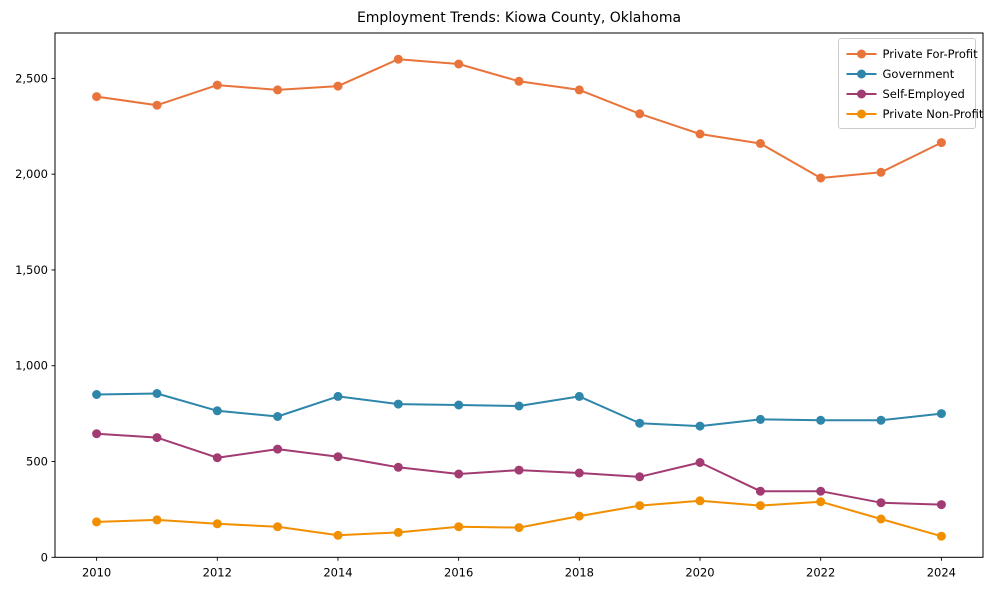 The width and height of the screenshot is (1000, 600). Describe the element at coordinates (700, 426) in the screenshot. I see `data-point-government-2020` at that location.